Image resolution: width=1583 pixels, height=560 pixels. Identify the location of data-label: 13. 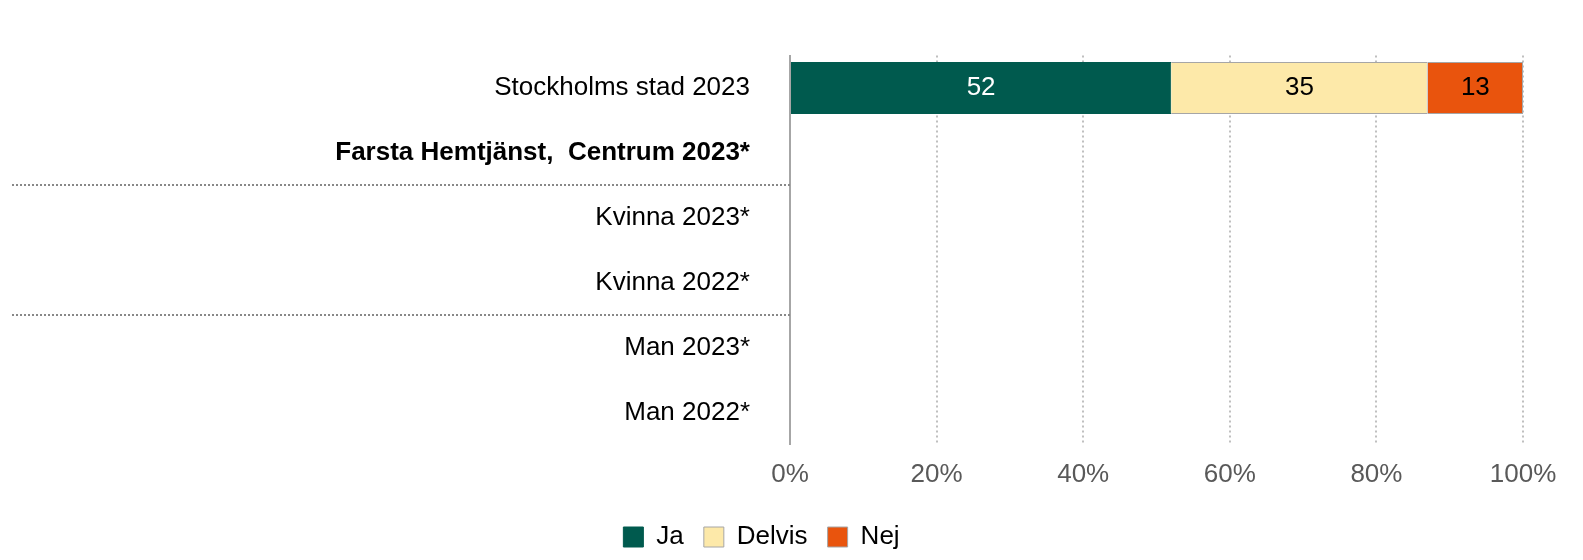
(1475, 86).